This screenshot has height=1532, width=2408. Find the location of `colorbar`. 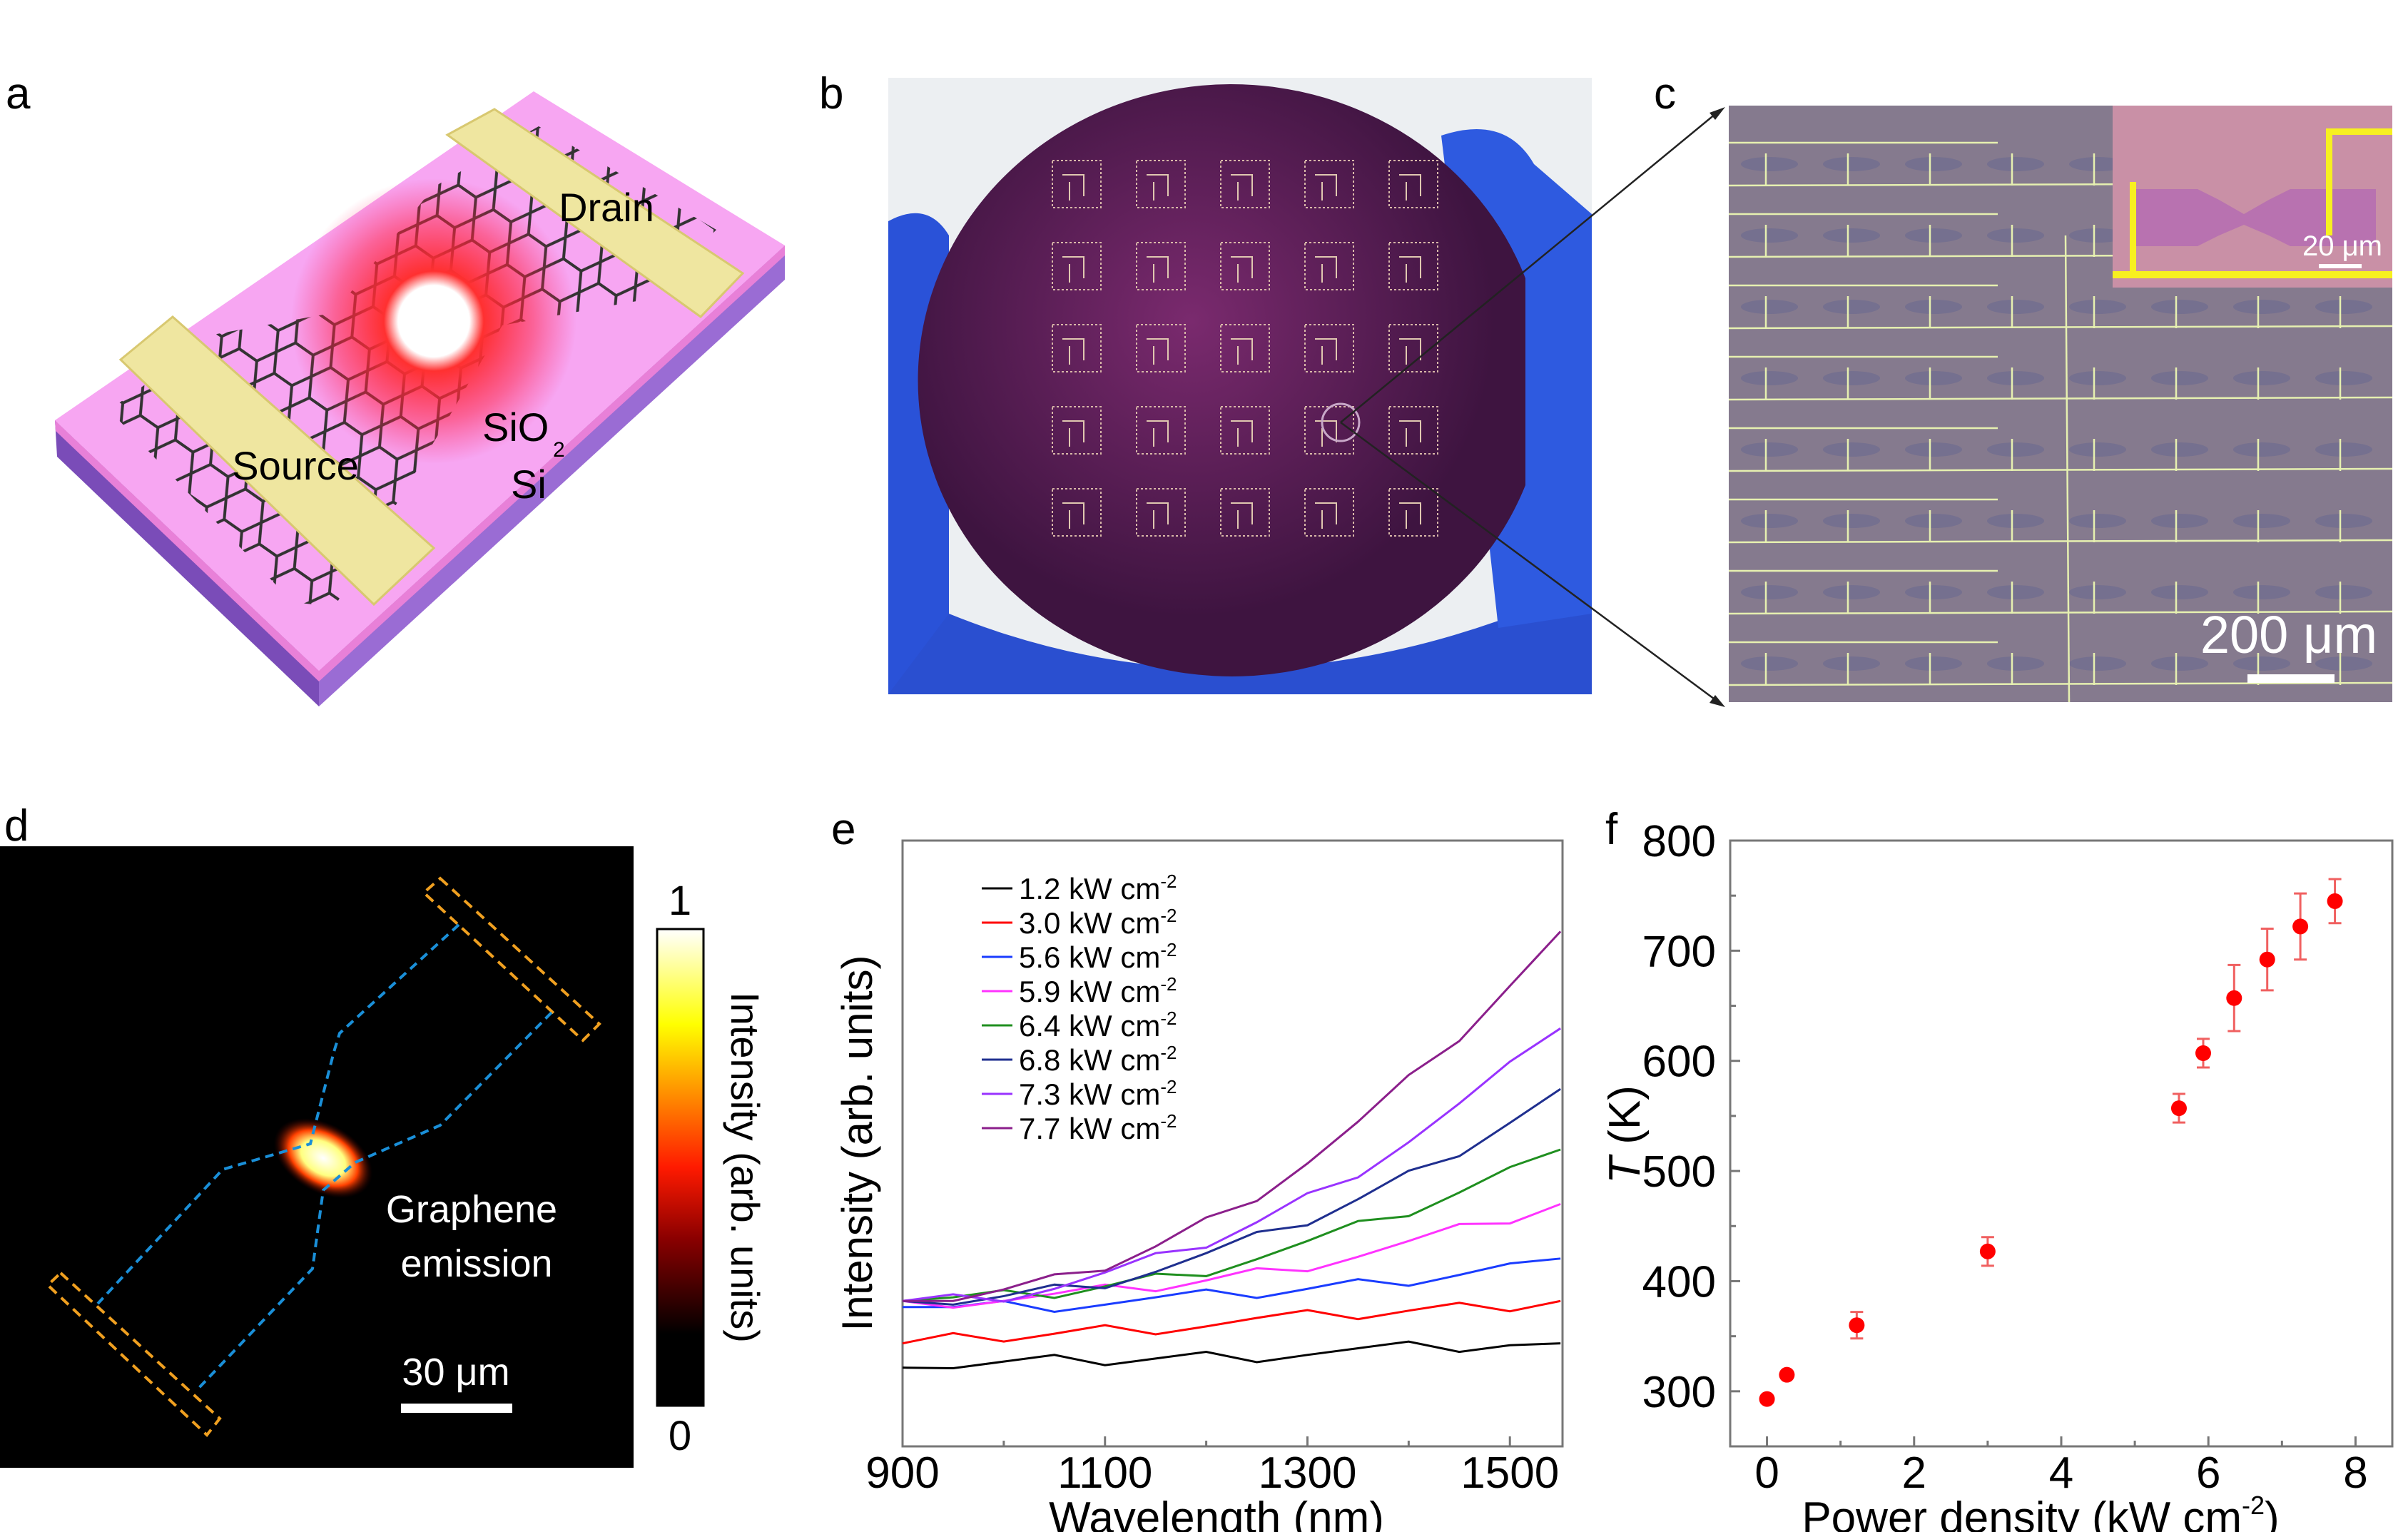

colorbar is located at coordinates (680, 1167).